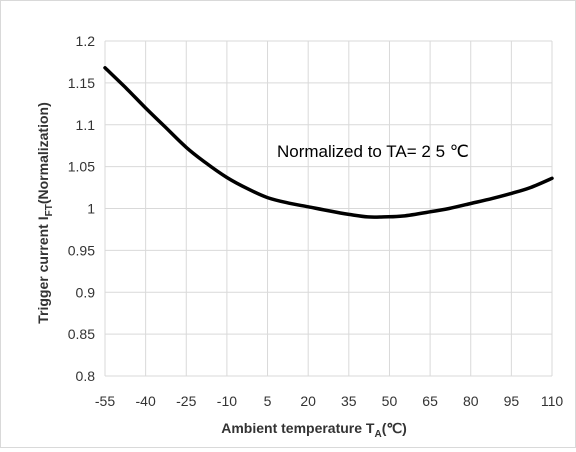 Image resolution: width=576 pixels, height=452 pixels. Describe the element at coordinates (268, 401) in the screenshot. I see `x-tick-label: 5` at that location.